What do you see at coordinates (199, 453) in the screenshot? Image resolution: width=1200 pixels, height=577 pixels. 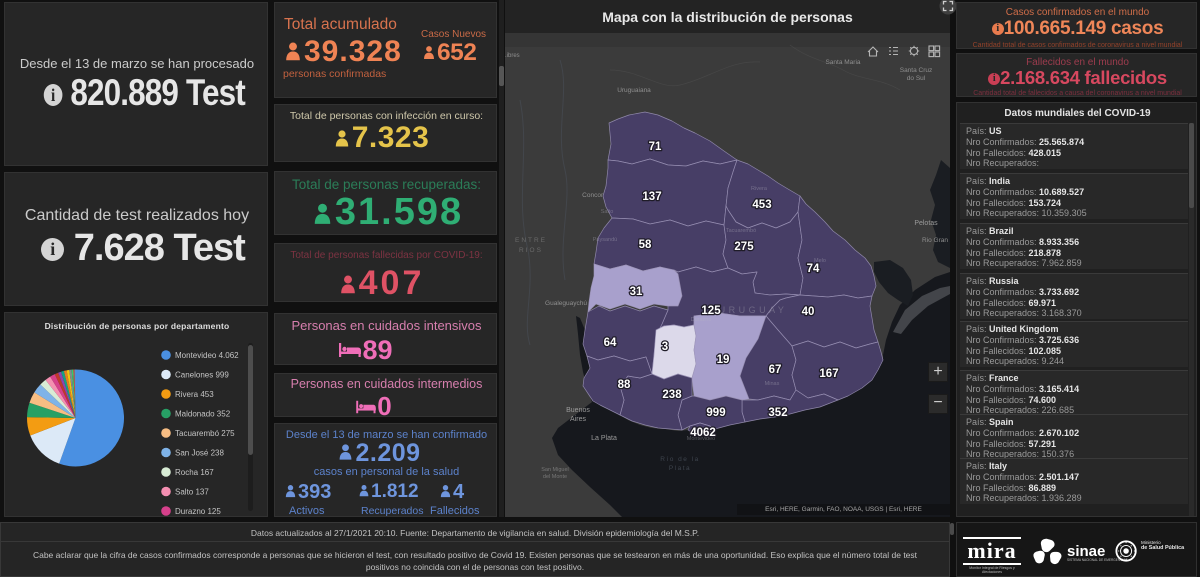 I see `svg-text: San José 238` at bounding box center [199, 453].